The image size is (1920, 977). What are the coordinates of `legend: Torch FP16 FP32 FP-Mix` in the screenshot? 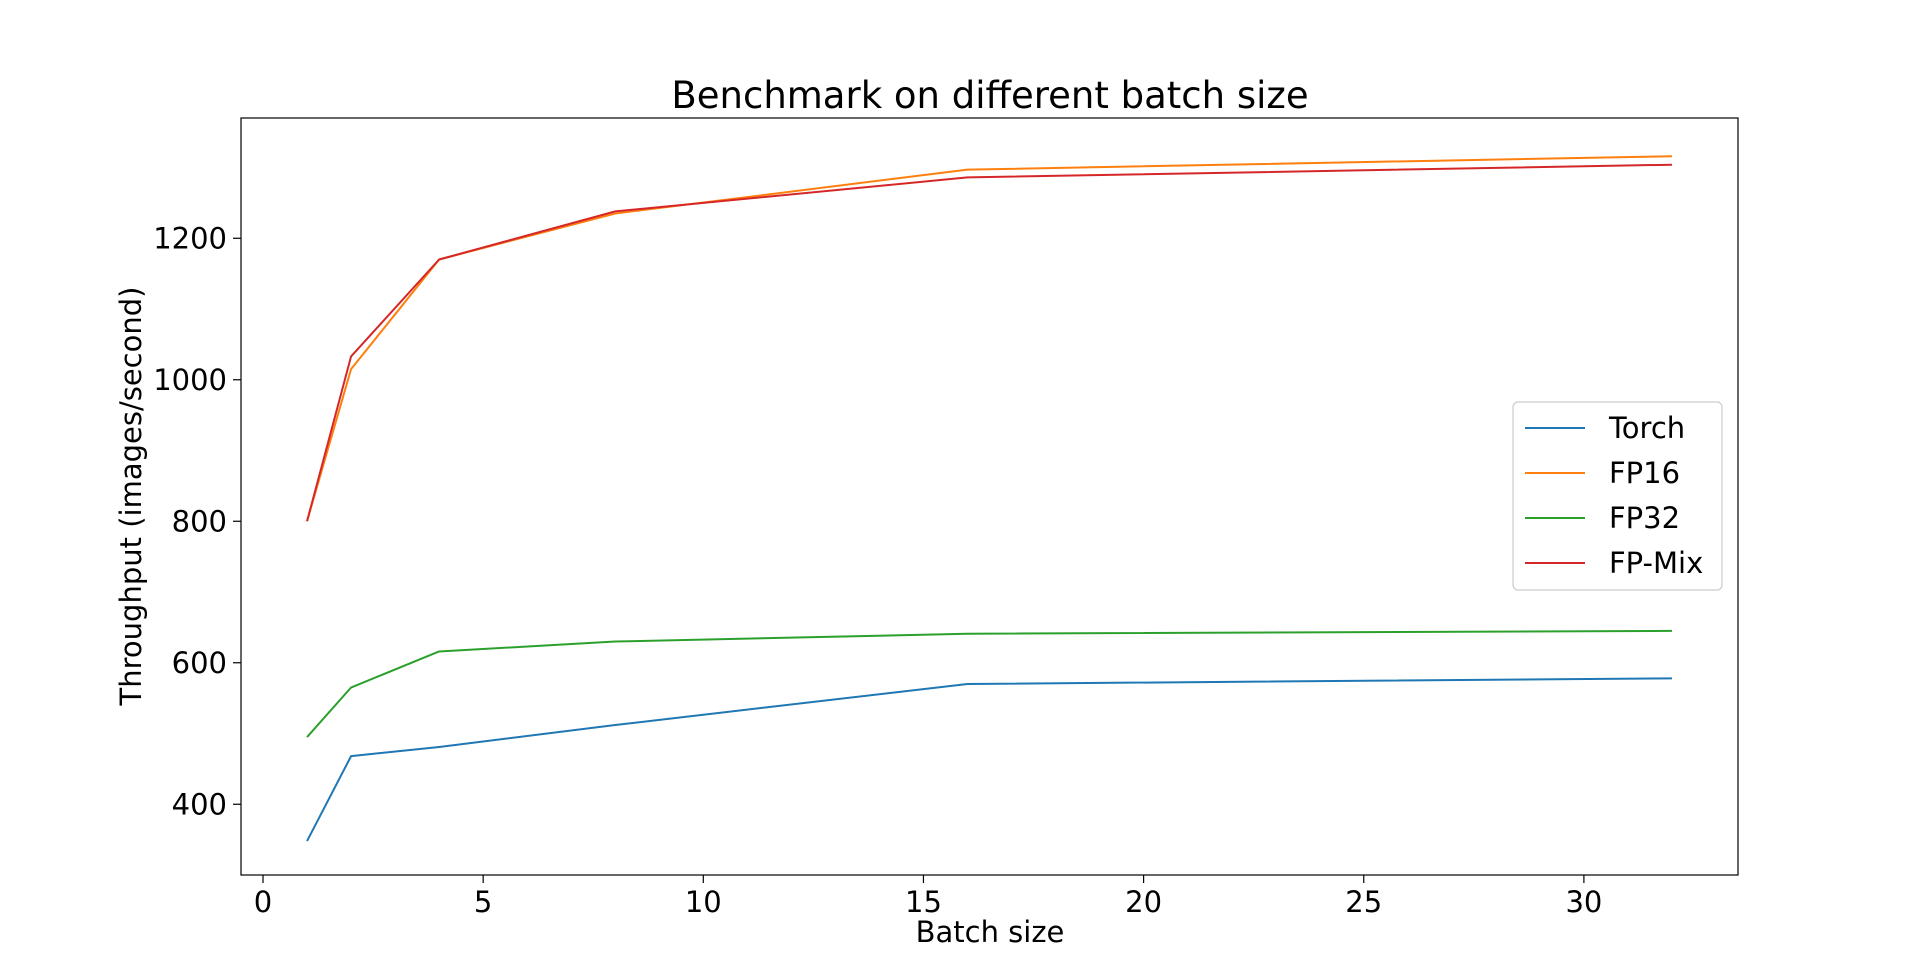 It's located at (1617, 496).